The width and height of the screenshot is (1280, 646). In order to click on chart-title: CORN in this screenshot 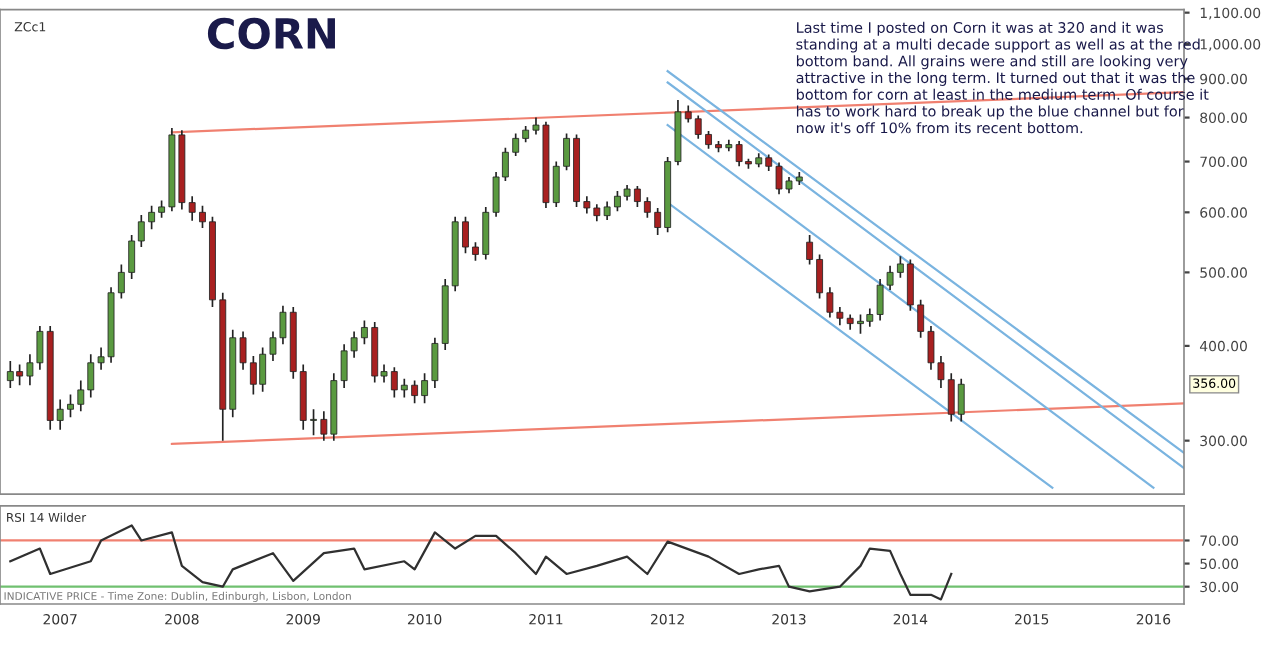, I will do `click(271, 33)`.